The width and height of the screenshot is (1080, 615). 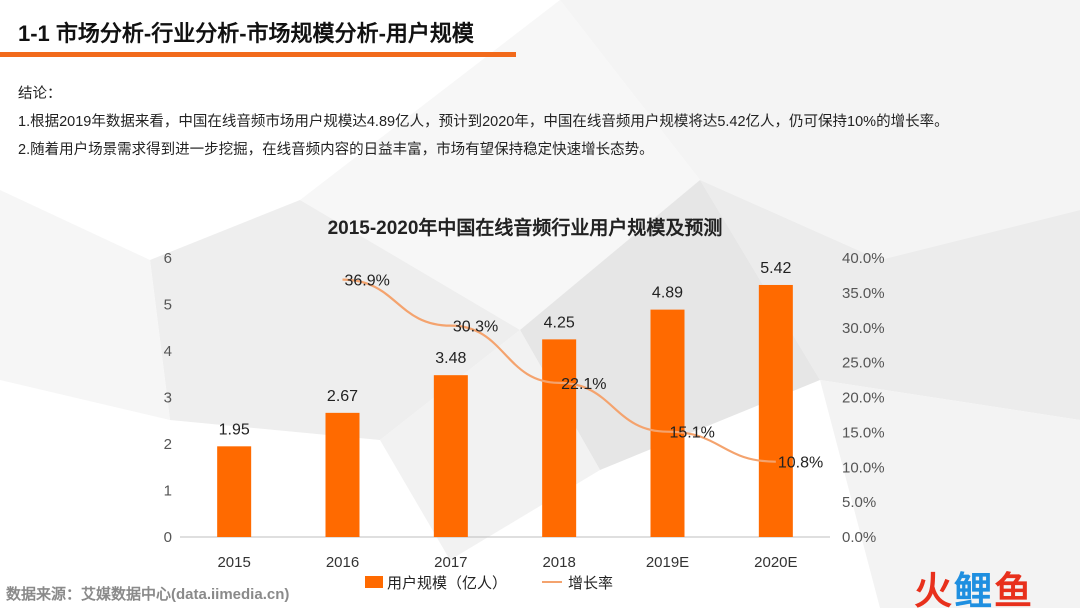 What do you see at coordinates (934, 592) in the screenshot?
I see `logo-char: 火` at bounding box center [934, 592].